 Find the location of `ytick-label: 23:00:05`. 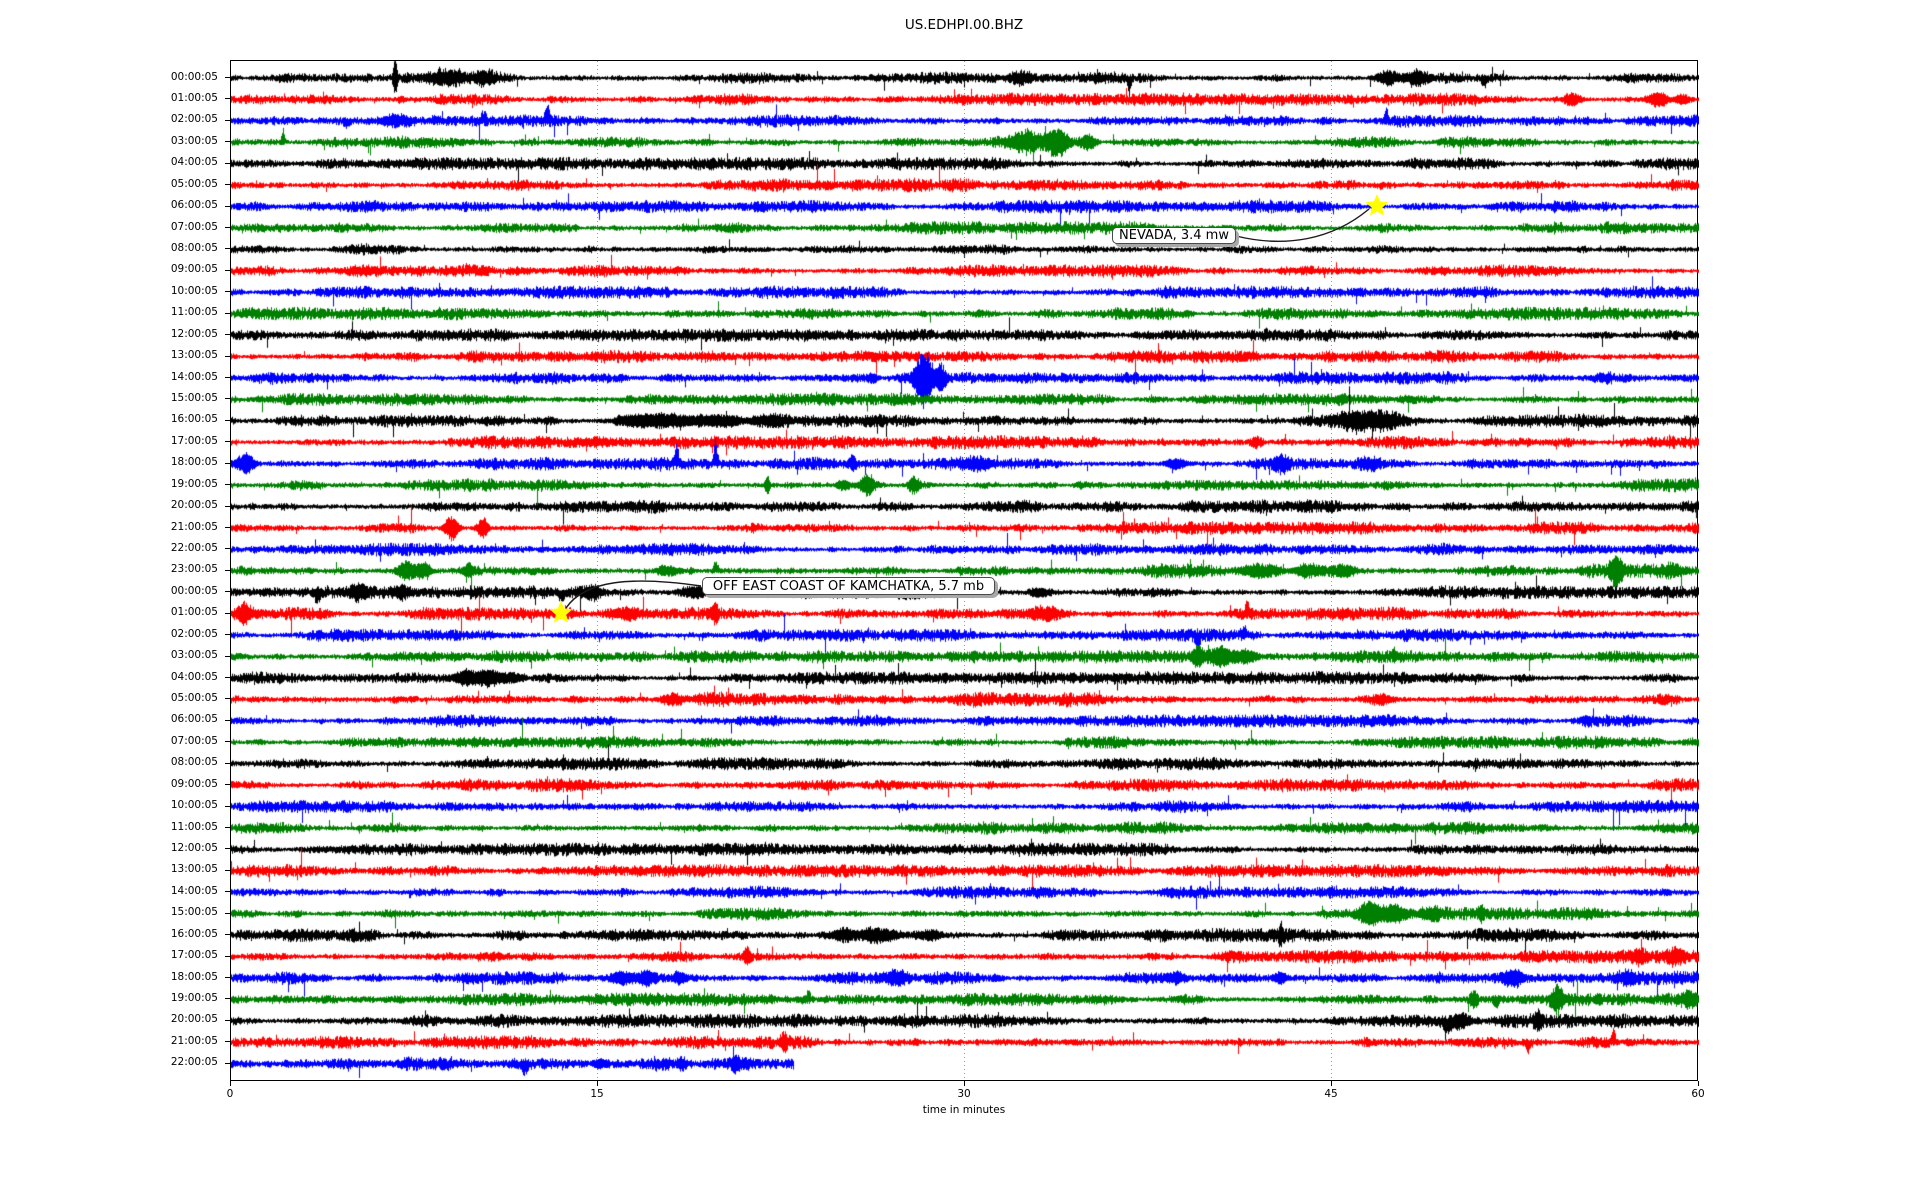

ytick-label: 23:00:05 is located at coordinates (194, 569).